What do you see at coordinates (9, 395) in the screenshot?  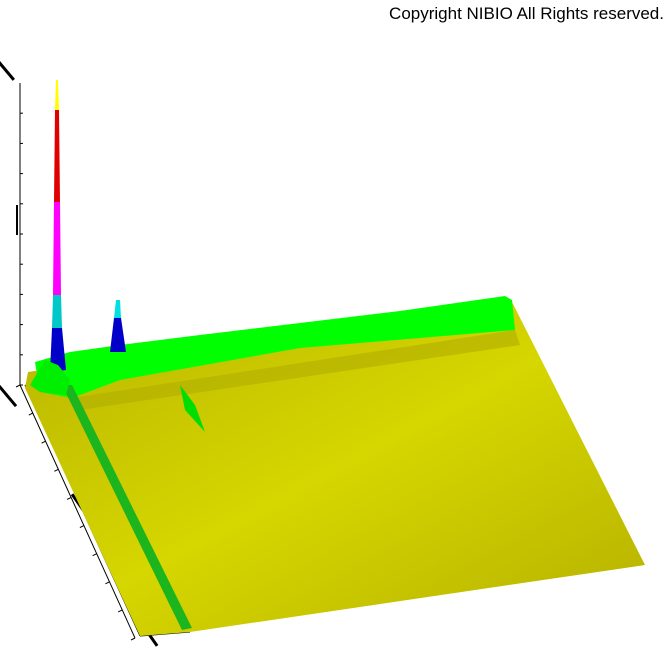 I see `origin-label-mark` at bounding box center [9, 395].